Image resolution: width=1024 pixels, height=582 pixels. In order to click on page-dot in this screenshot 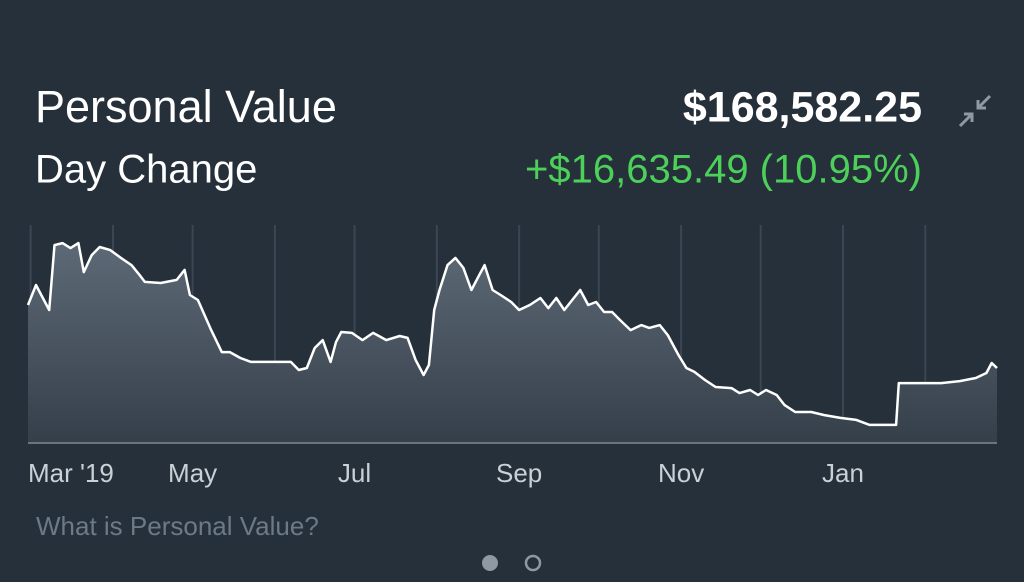, I will do `click(533, 563)`.